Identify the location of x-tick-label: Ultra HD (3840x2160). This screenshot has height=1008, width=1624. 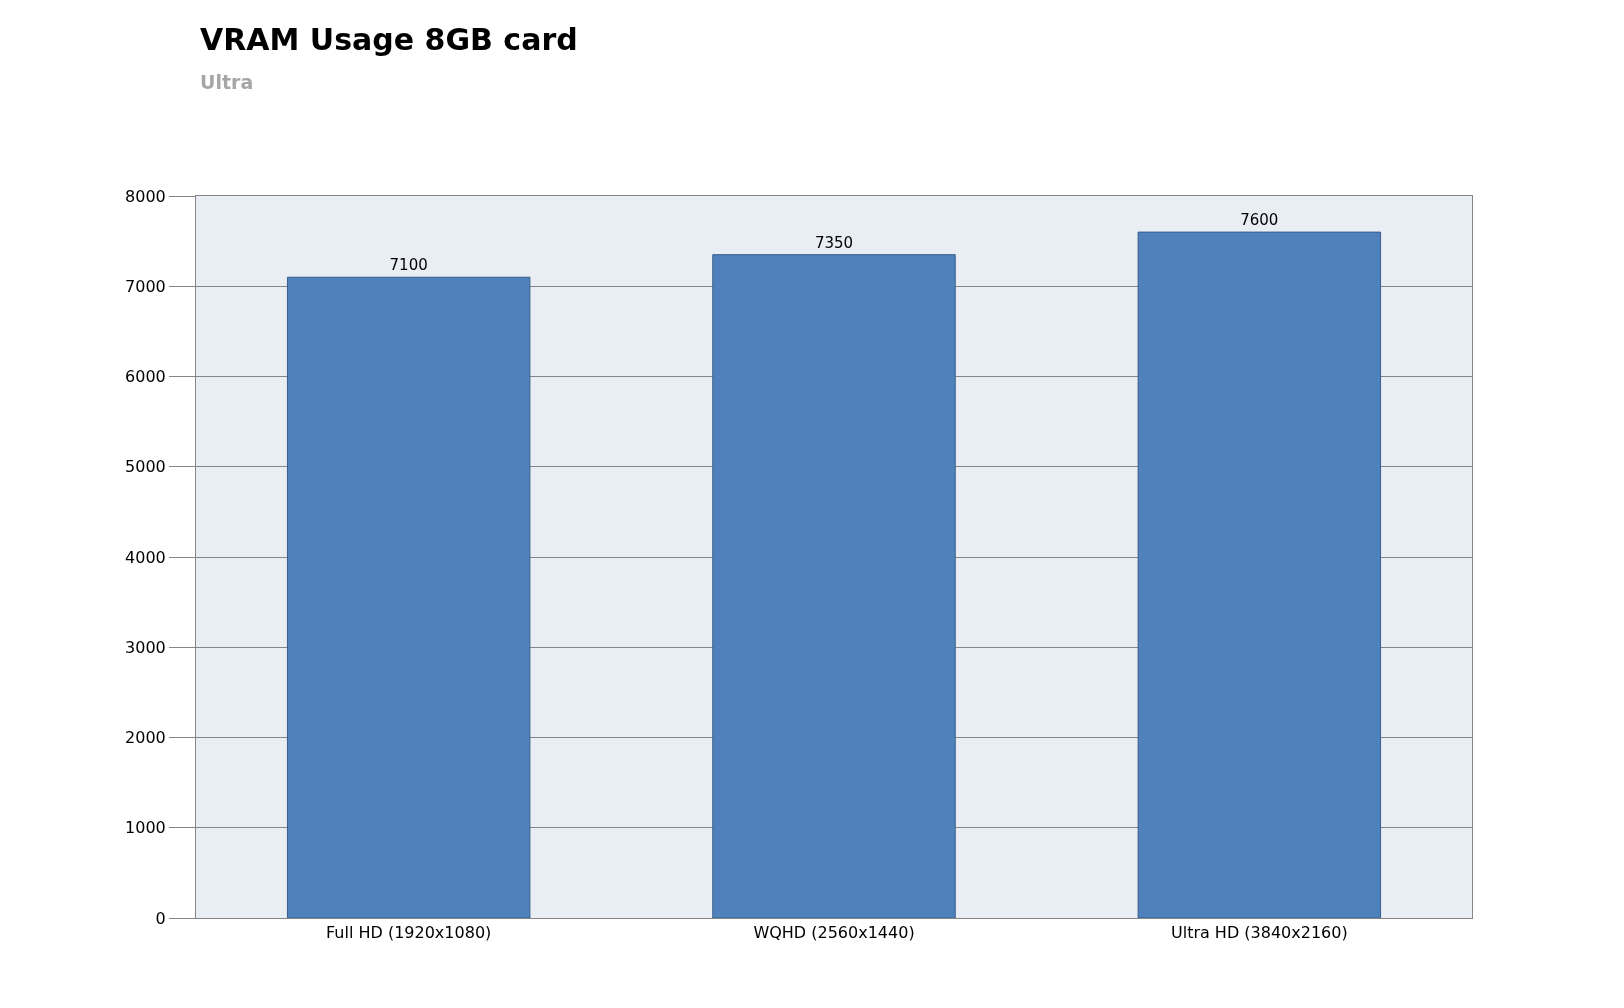
(1259, 933).